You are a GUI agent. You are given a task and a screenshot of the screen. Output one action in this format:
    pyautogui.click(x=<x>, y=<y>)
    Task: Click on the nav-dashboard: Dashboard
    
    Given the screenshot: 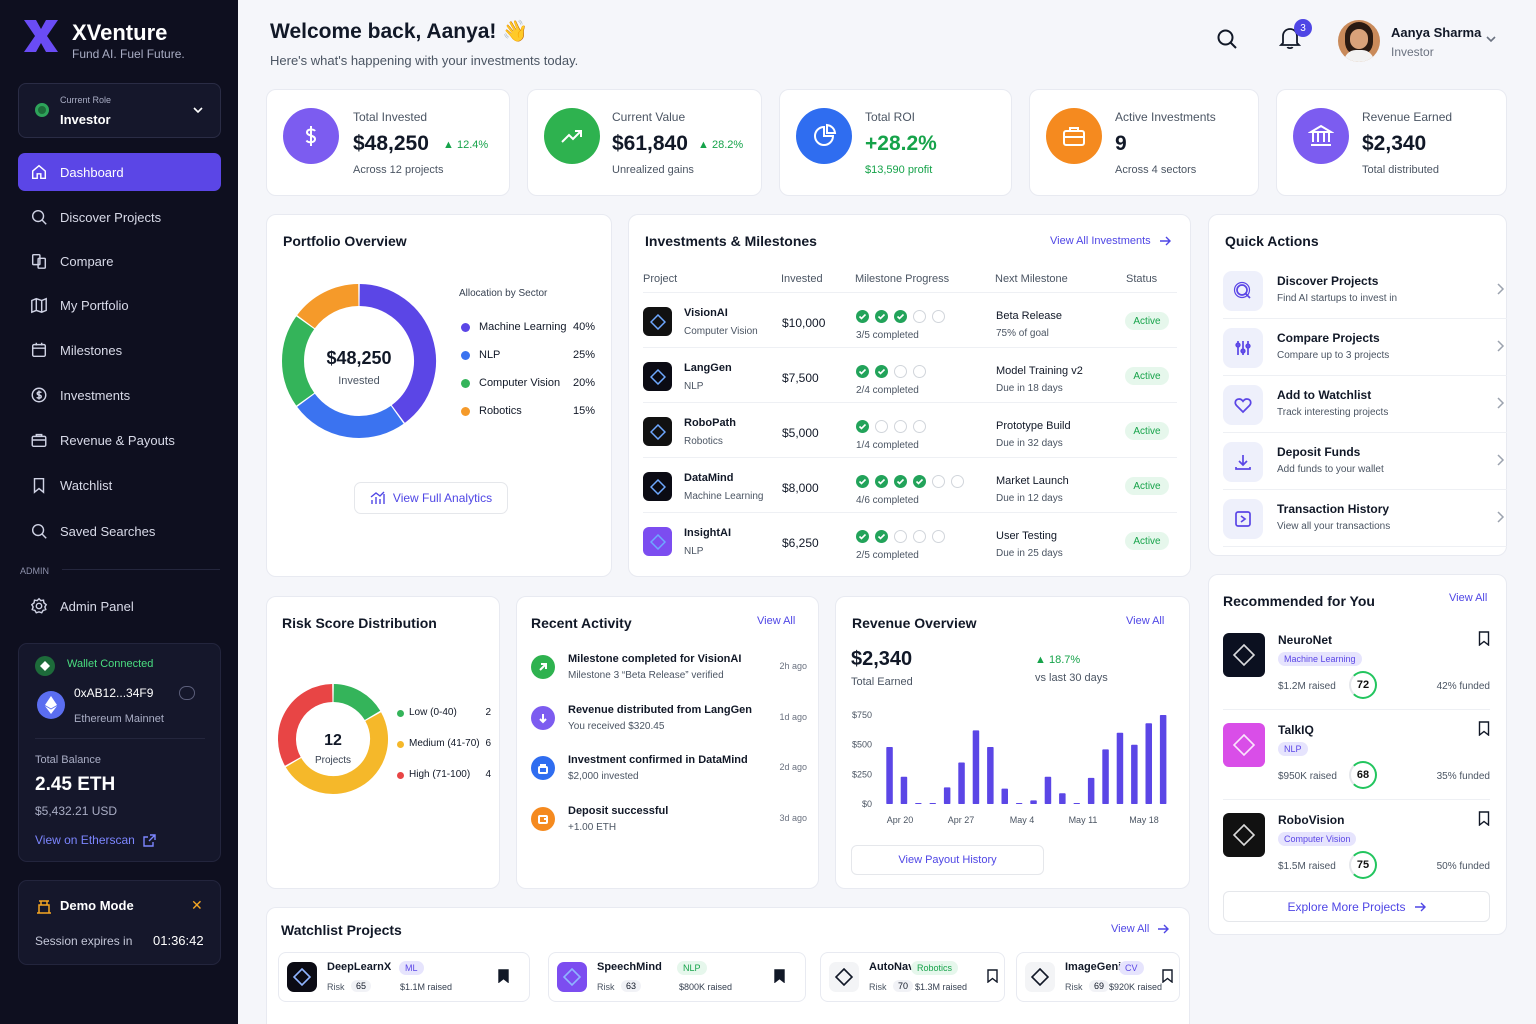 What is the action you would take?
    pyautogui.click(x=119, y=172)
    